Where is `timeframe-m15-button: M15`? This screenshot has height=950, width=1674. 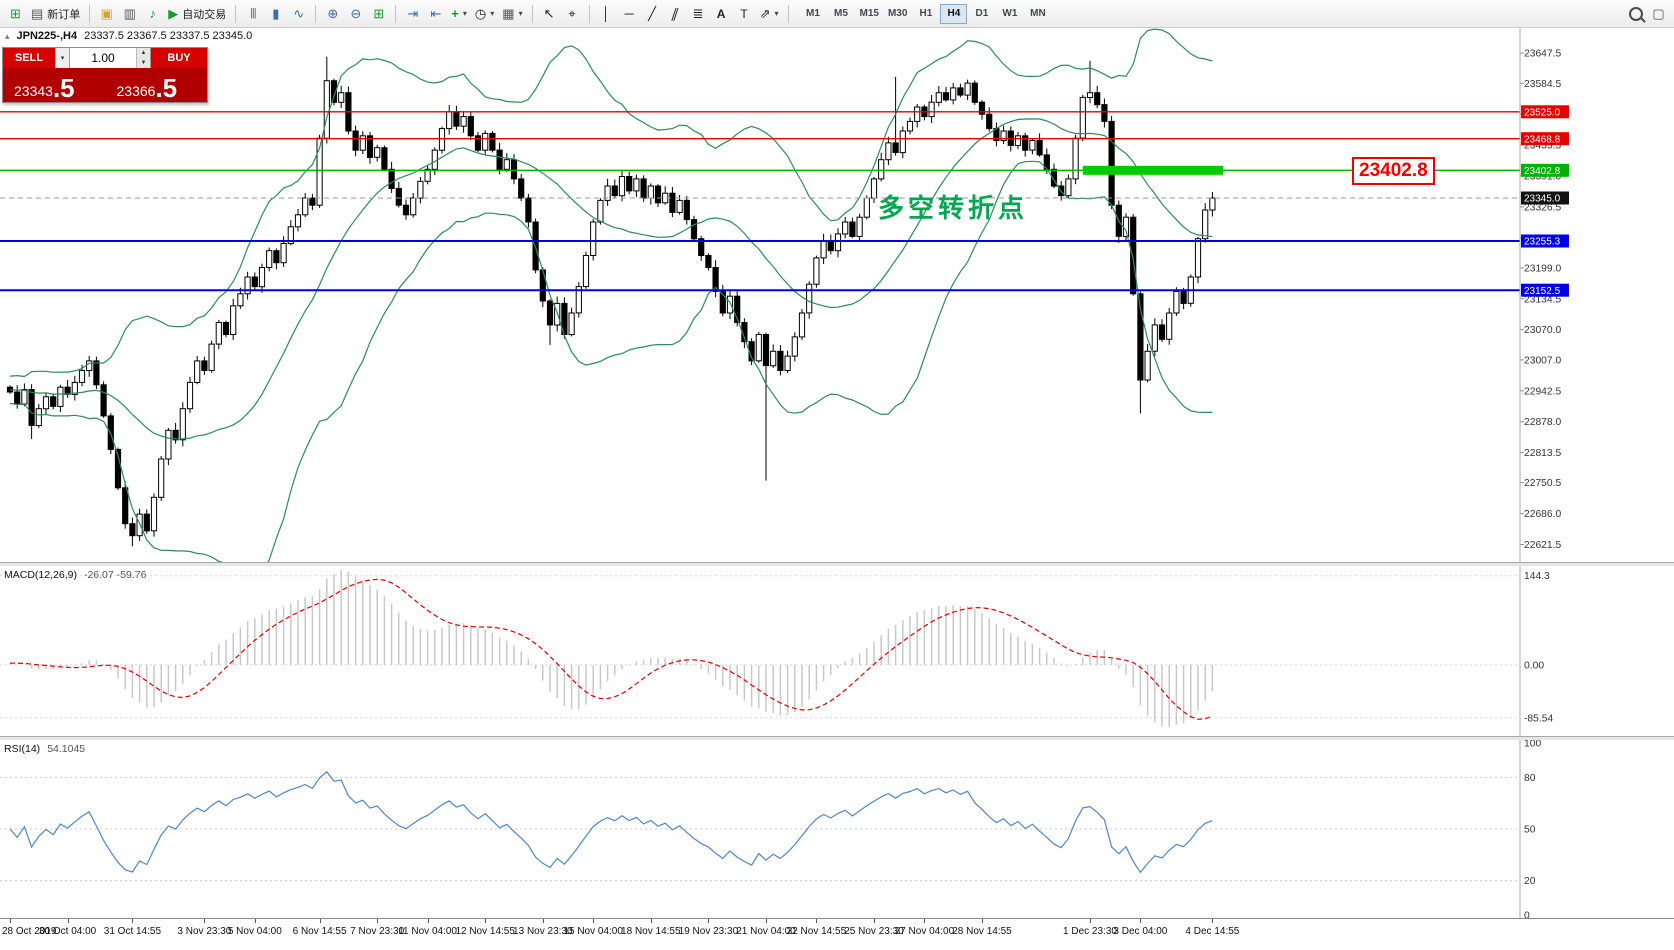 timeframe-m15-button: M15 is located at coordinates (869, 14).